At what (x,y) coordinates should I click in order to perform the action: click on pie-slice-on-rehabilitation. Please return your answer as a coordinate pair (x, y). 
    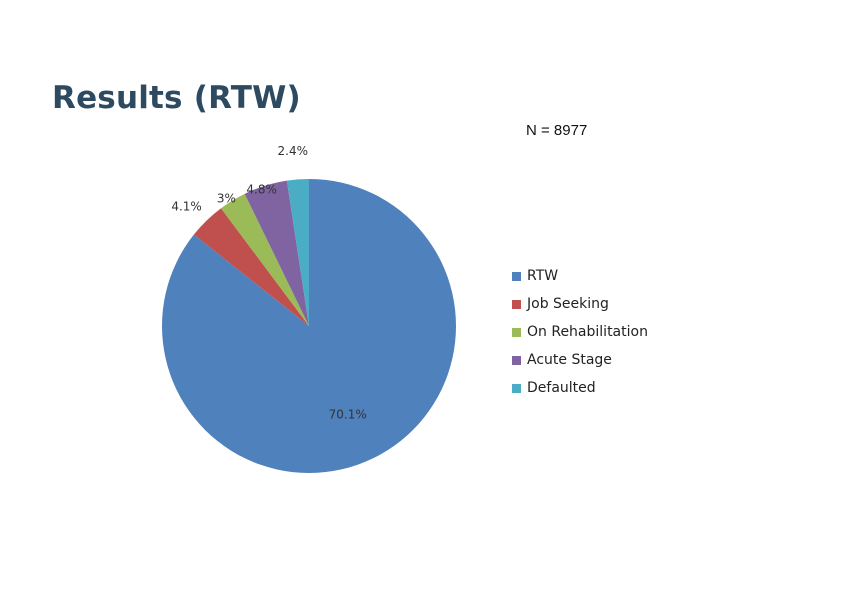
    Looking at the image, I should click on (265, 259).